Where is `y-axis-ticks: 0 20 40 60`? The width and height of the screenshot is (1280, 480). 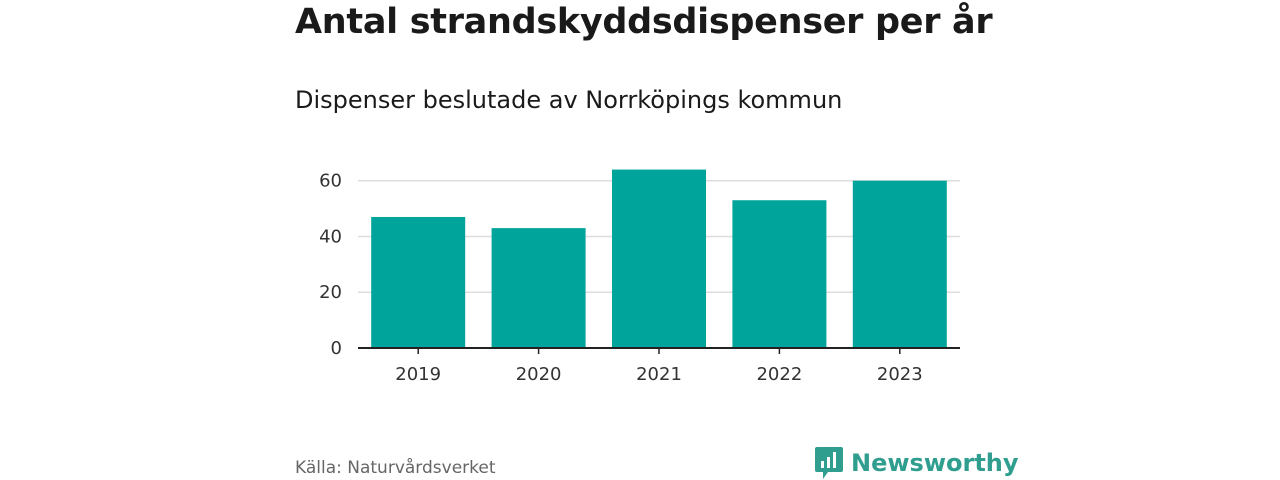 y-axis-ticks: 0 20 40 60 is located at coordinates (330, 265).